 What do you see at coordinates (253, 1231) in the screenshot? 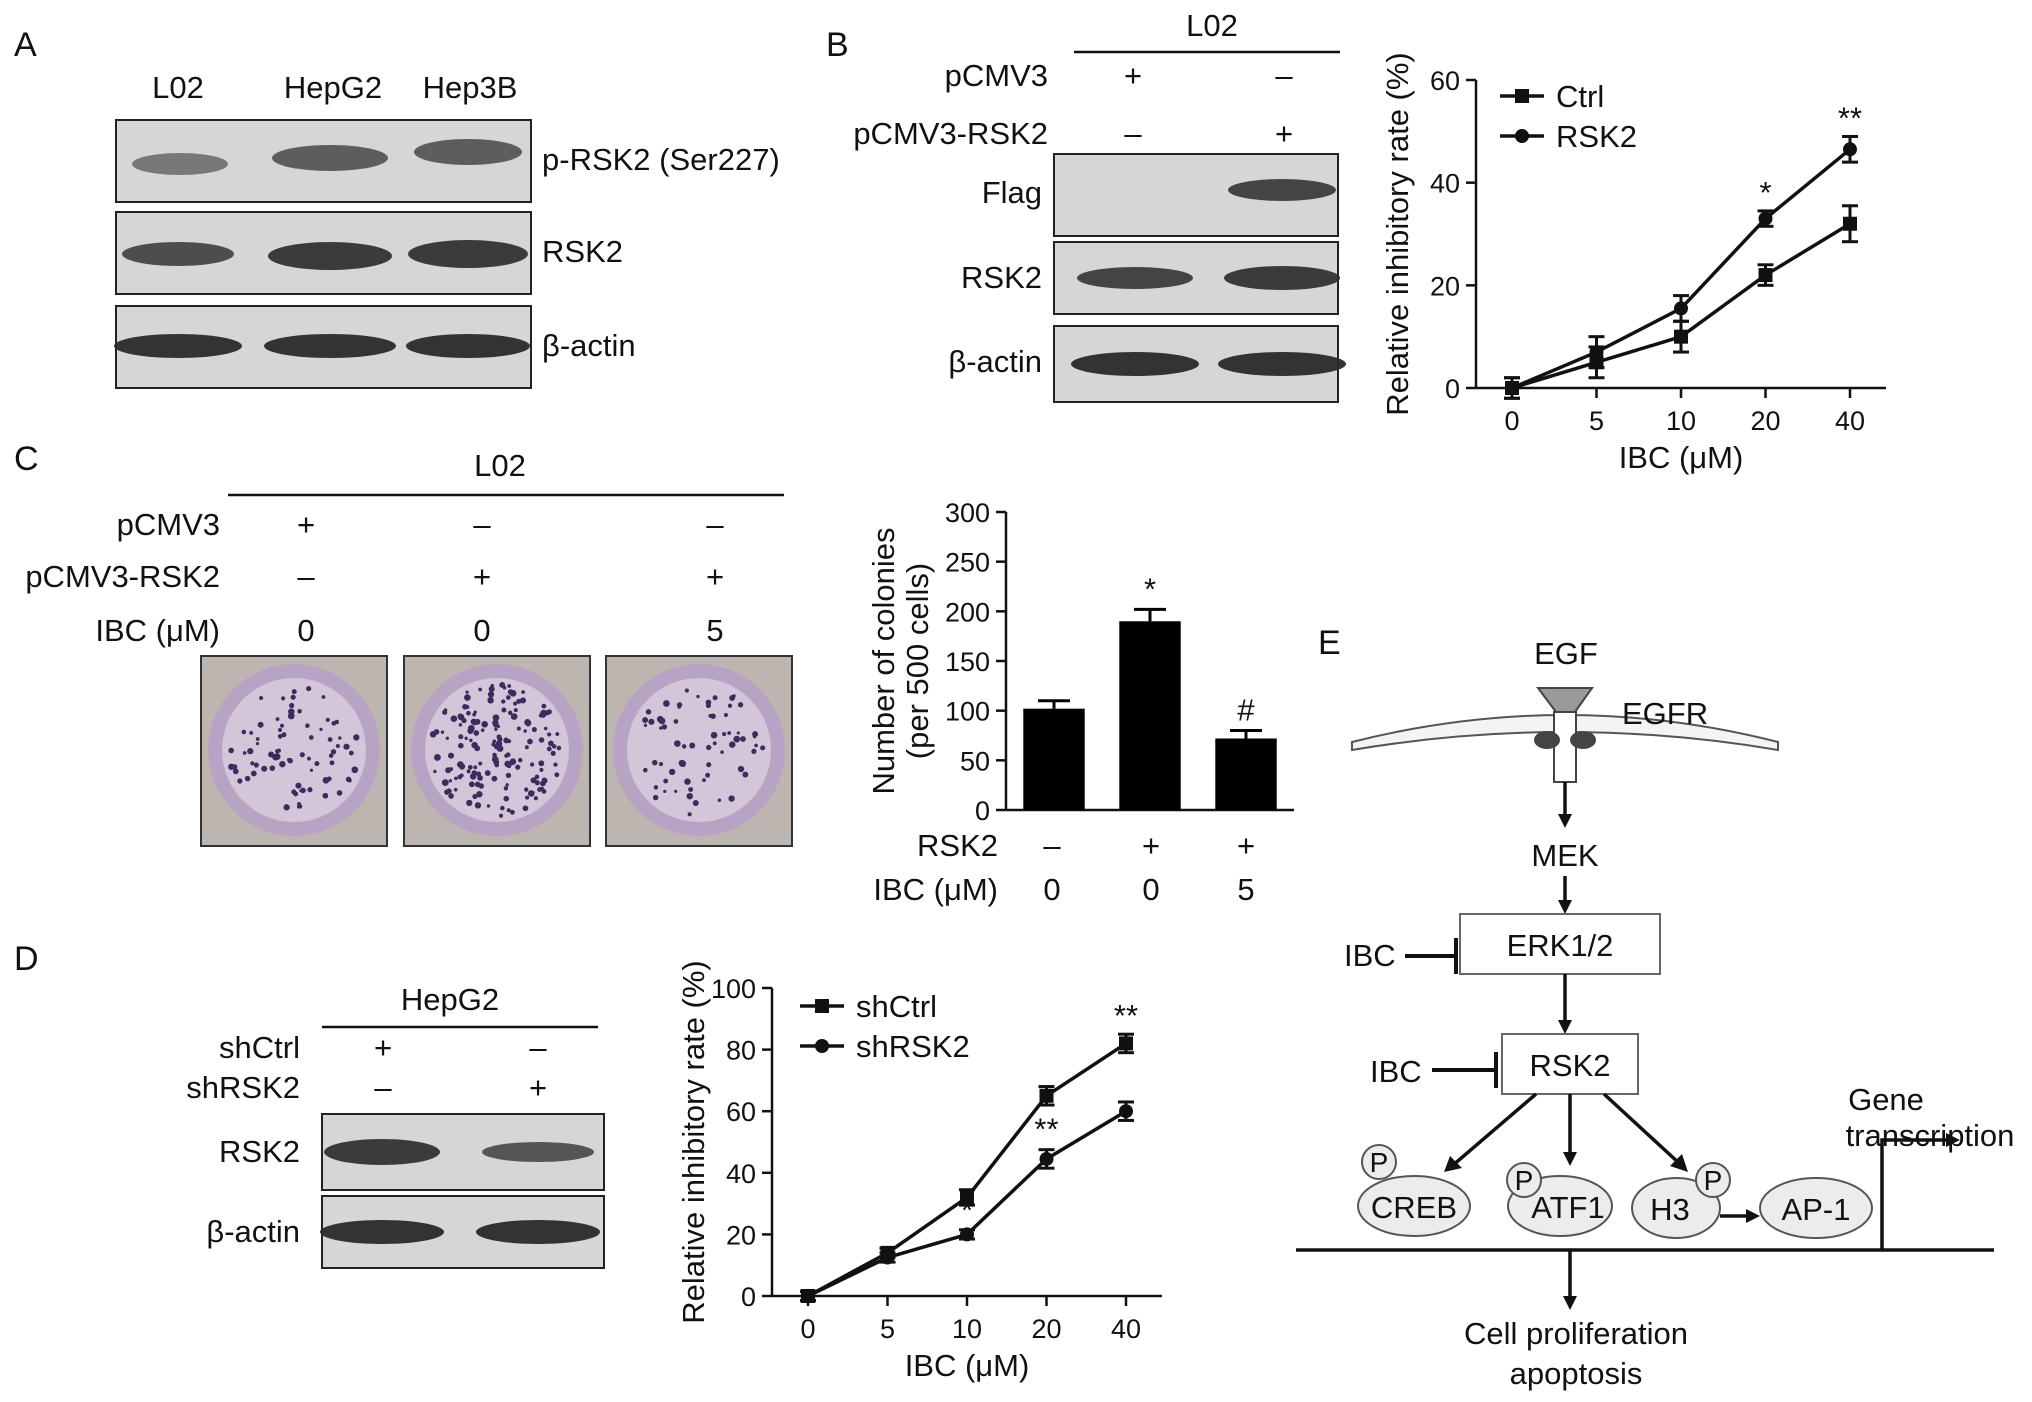
I see `blot-label-beta-actin: β-actin` at bounding box center [253, 1231].